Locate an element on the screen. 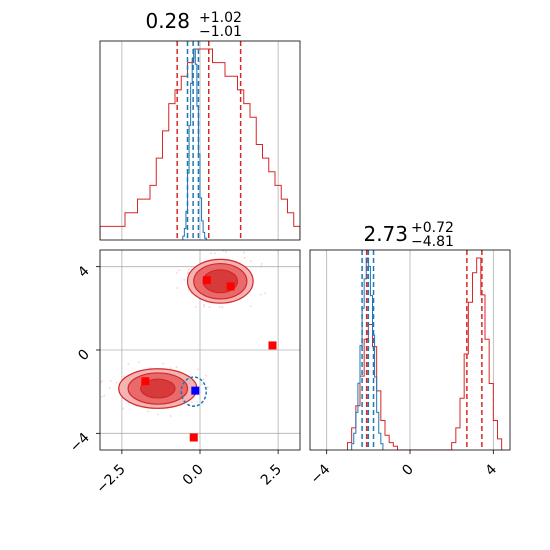 The height and width of the screenshot is (550, 550). marginal-y-title-value: 2.73 is located at coordinates (385, 234).